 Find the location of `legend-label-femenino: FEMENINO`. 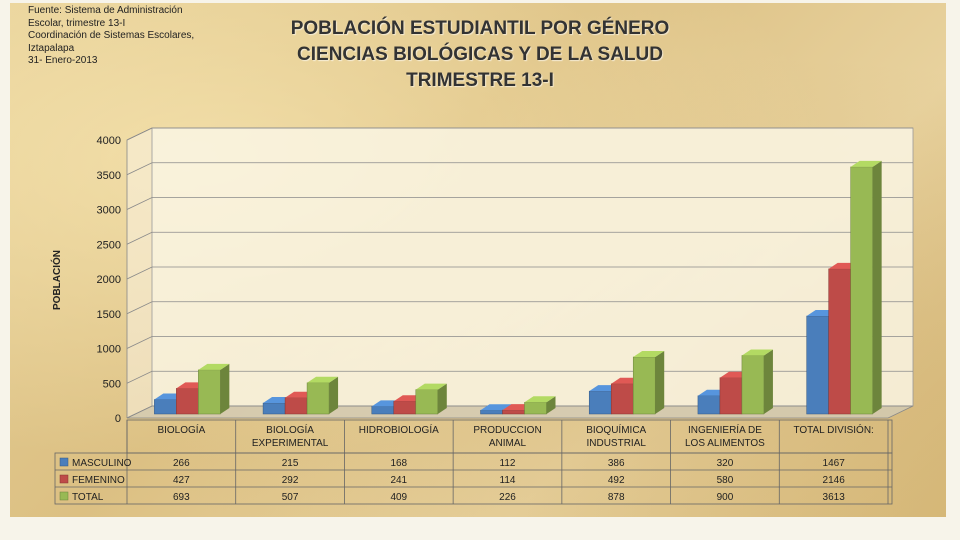

legend-label-femenino: FEMENINO is located at coordinates (98, 480).